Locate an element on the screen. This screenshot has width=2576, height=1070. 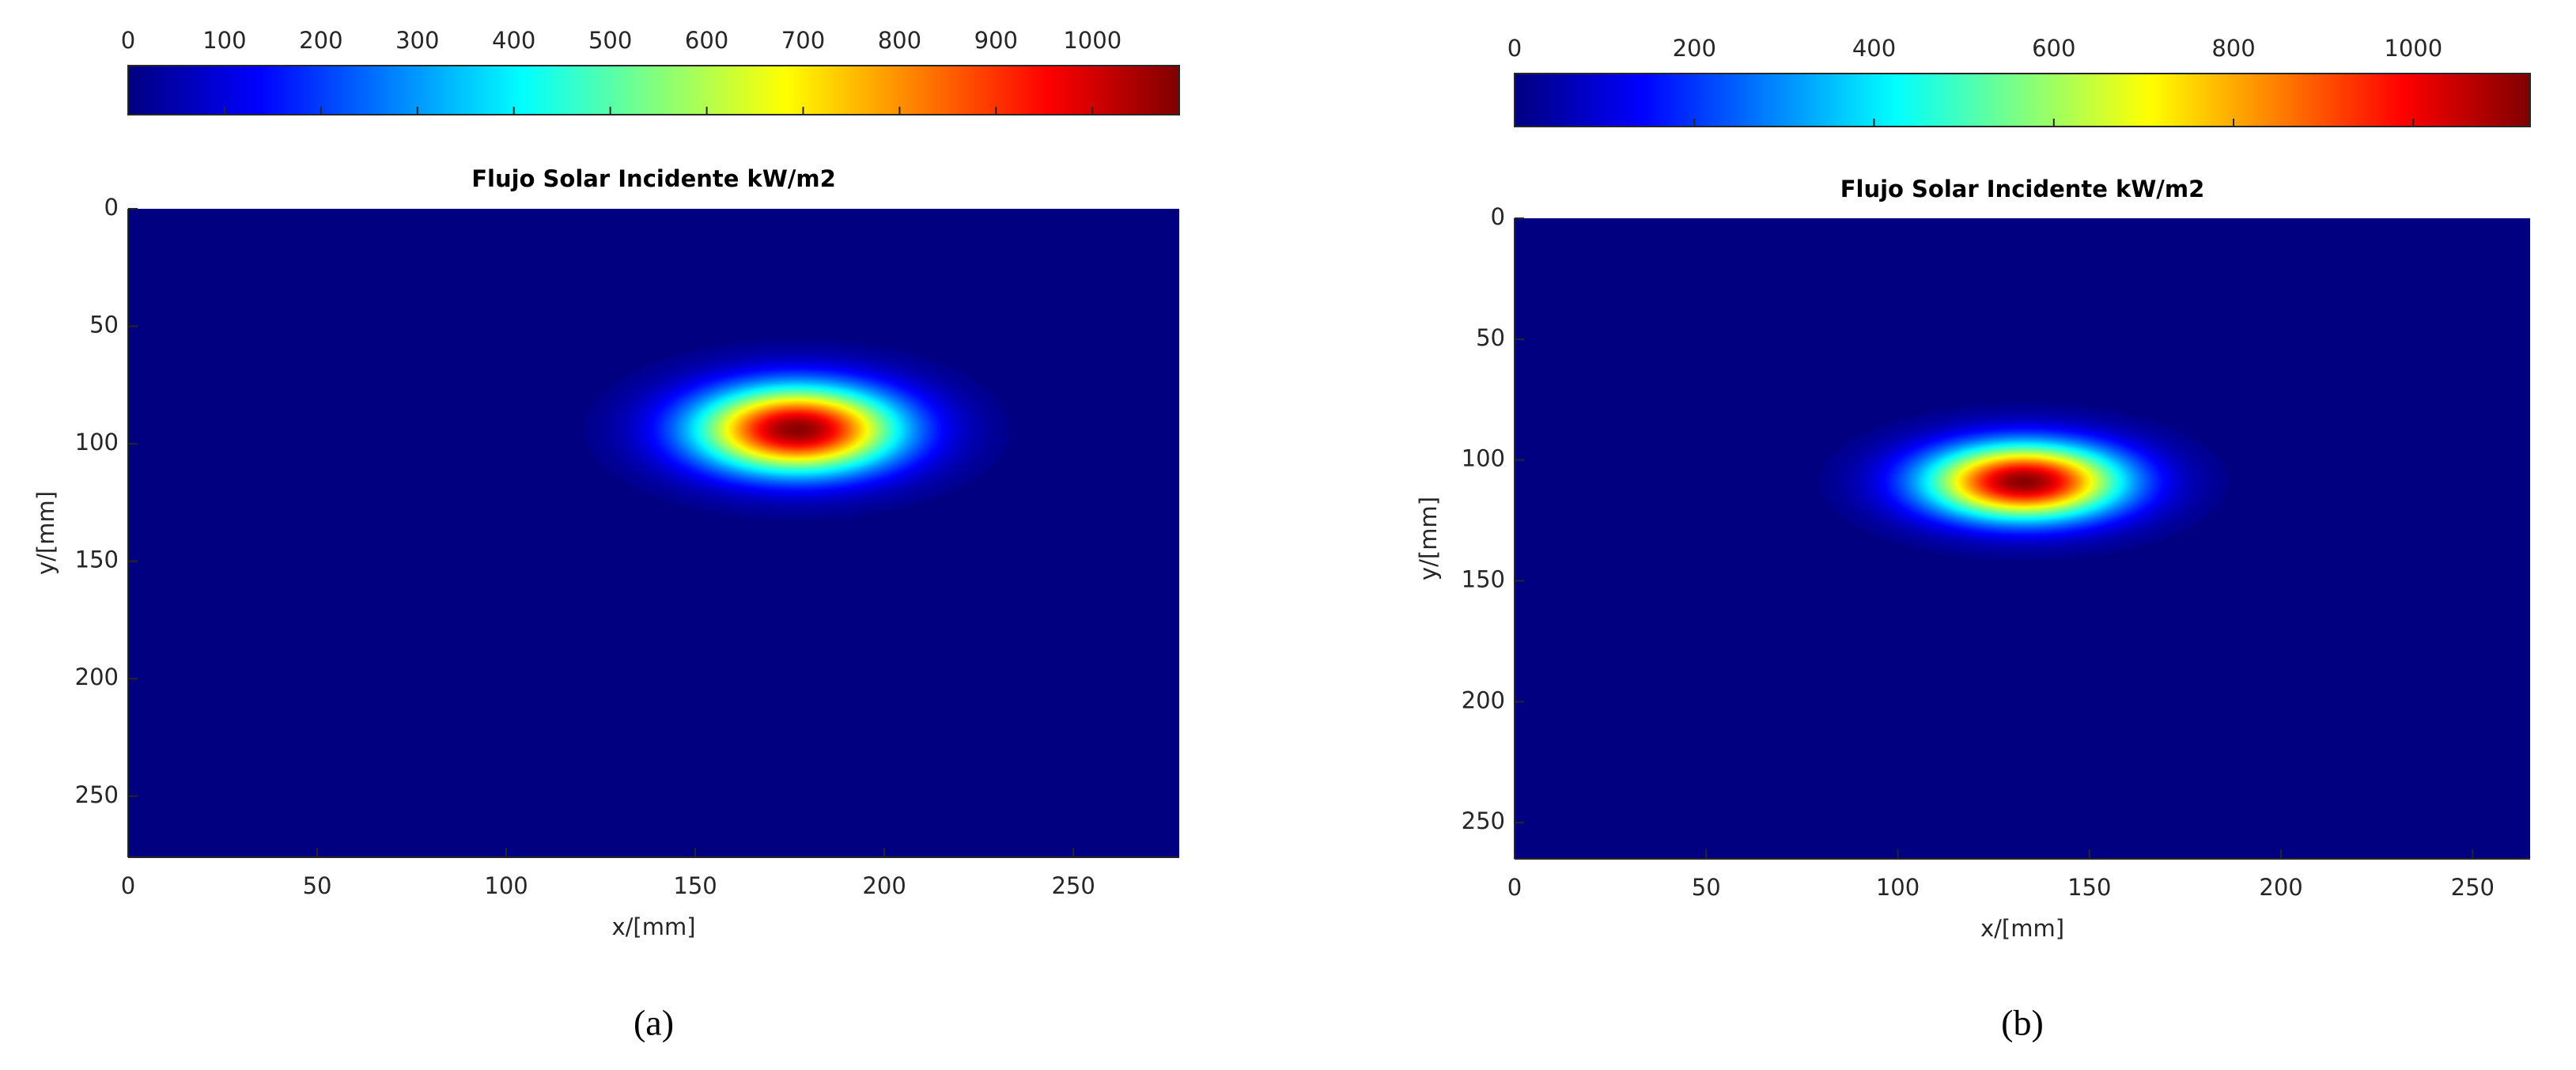
panel-label: (a) is located at coordinates (654, 1023).